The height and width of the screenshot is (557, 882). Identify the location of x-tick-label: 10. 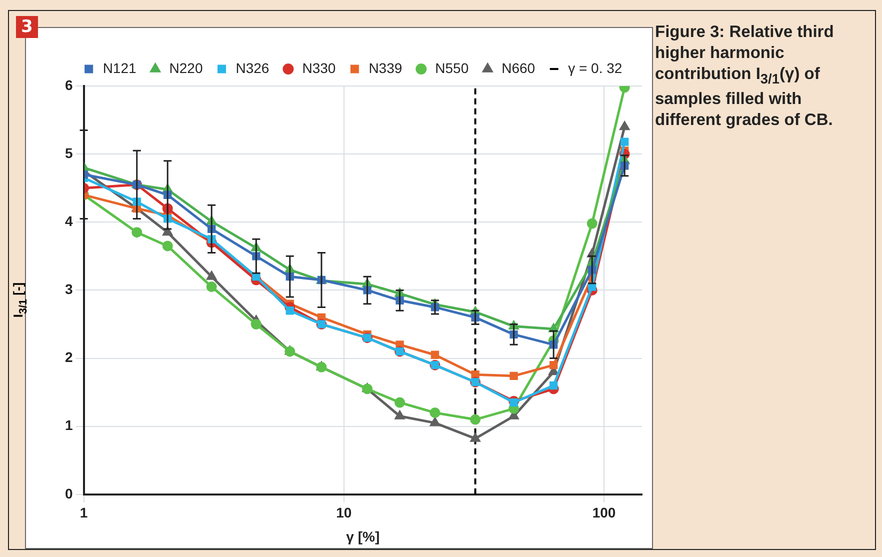
(344, 512).